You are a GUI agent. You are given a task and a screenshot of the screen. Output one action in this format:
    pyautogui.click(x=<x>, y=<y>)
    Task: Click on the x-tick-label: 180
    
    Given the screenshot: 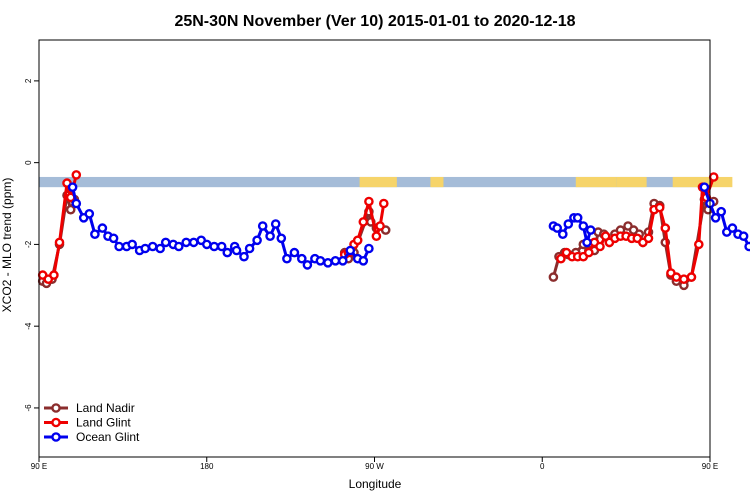 What is the action you would take?
    pyautogui.click(x=207, y=466)
    